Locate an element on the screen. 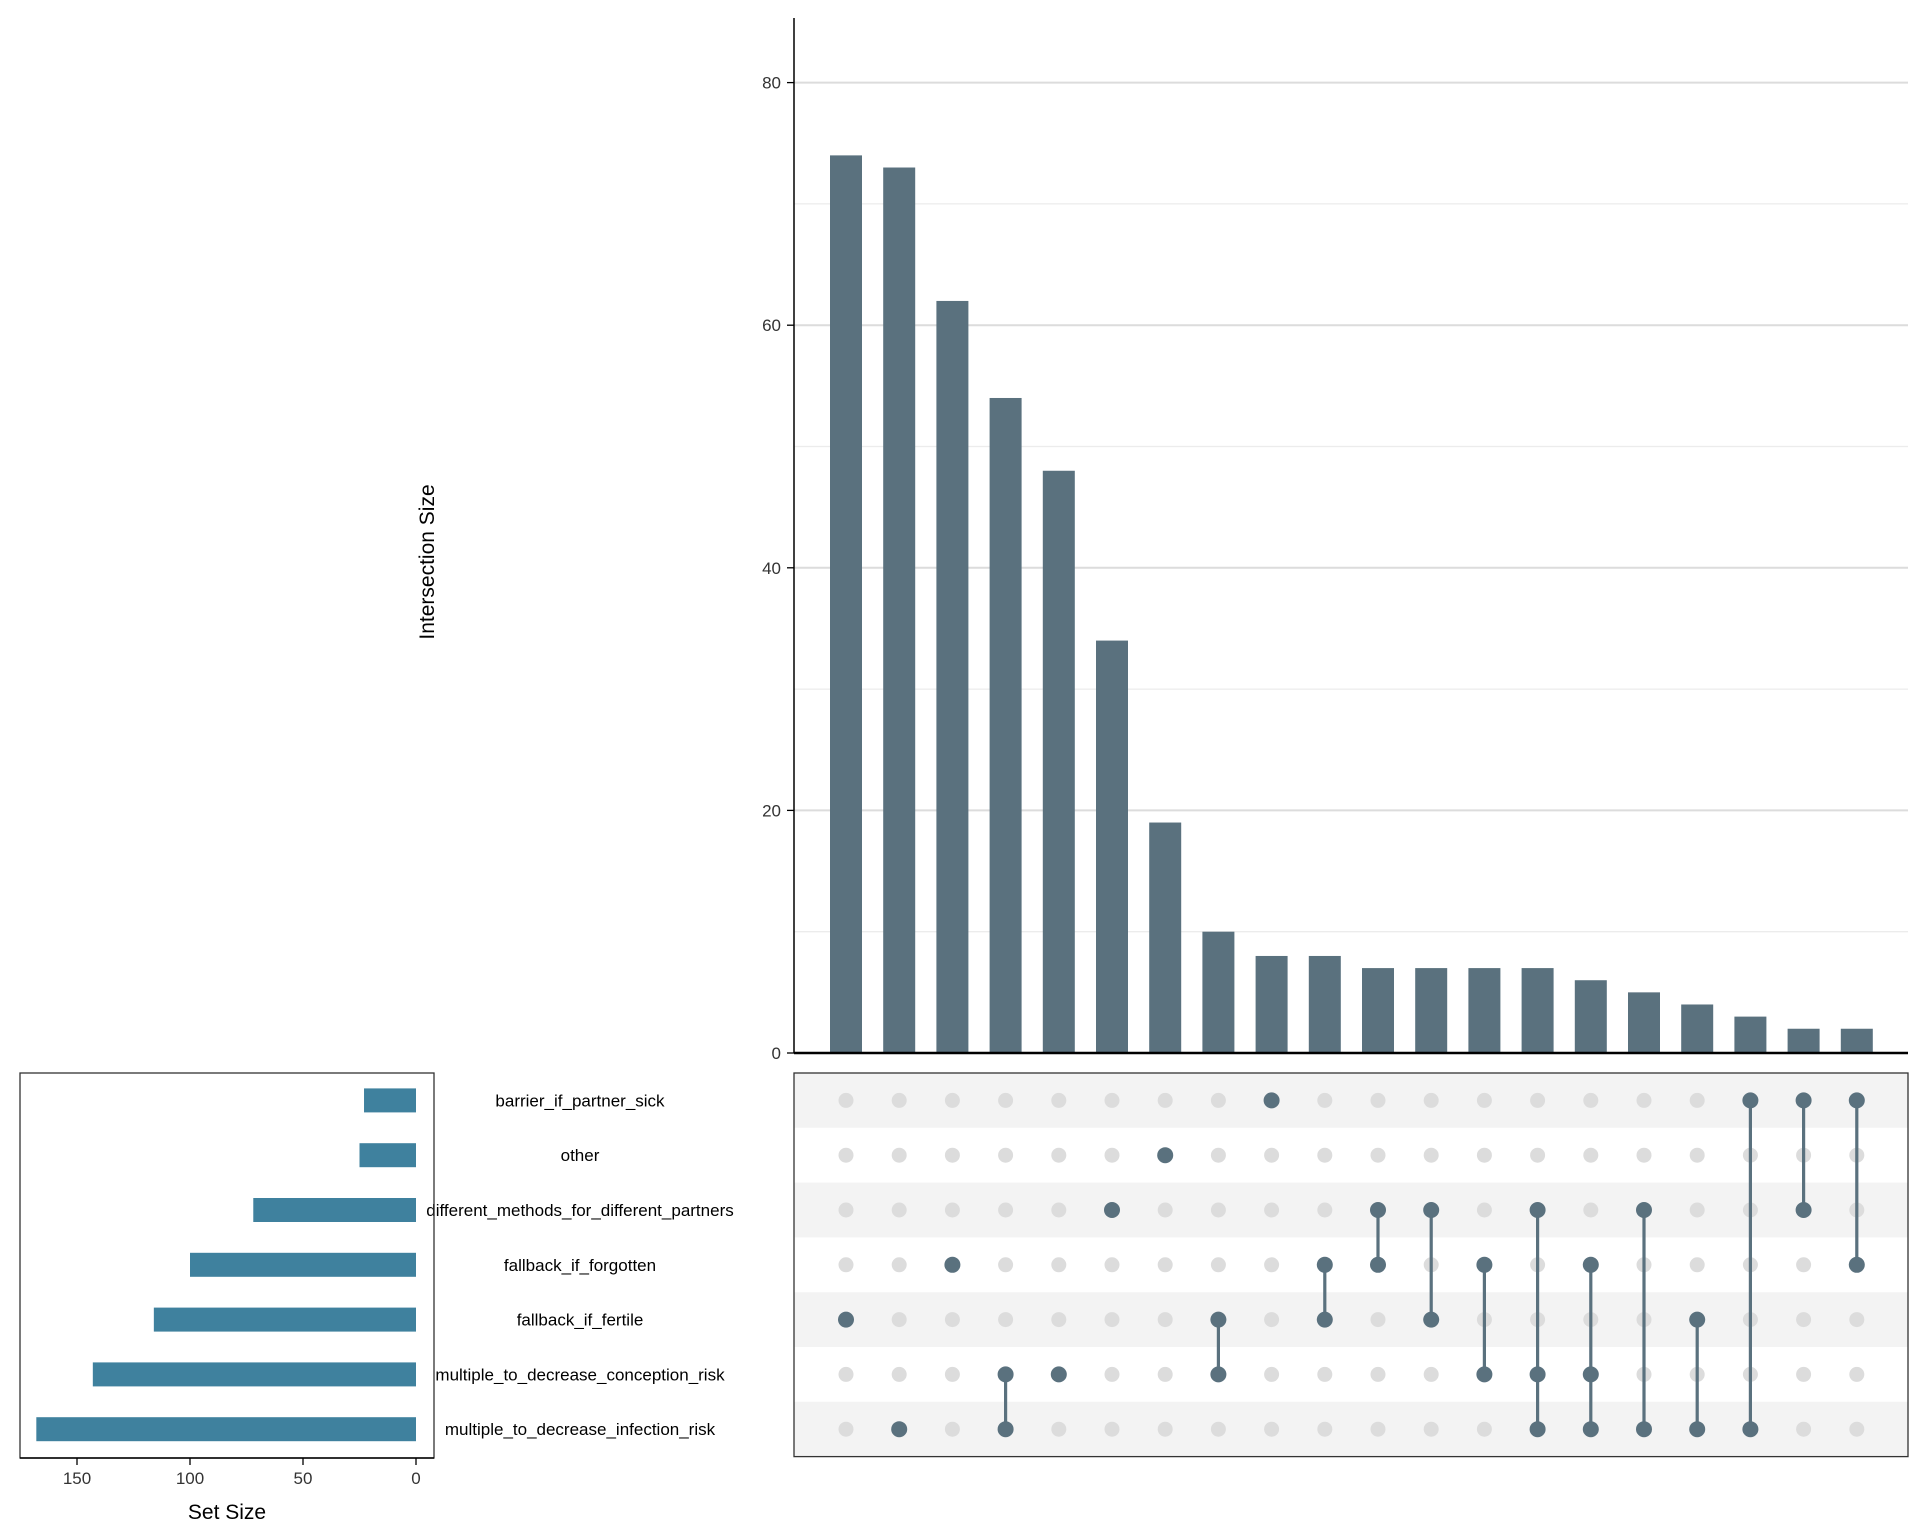  set-size-bars is located at coordinates (227, 1265).